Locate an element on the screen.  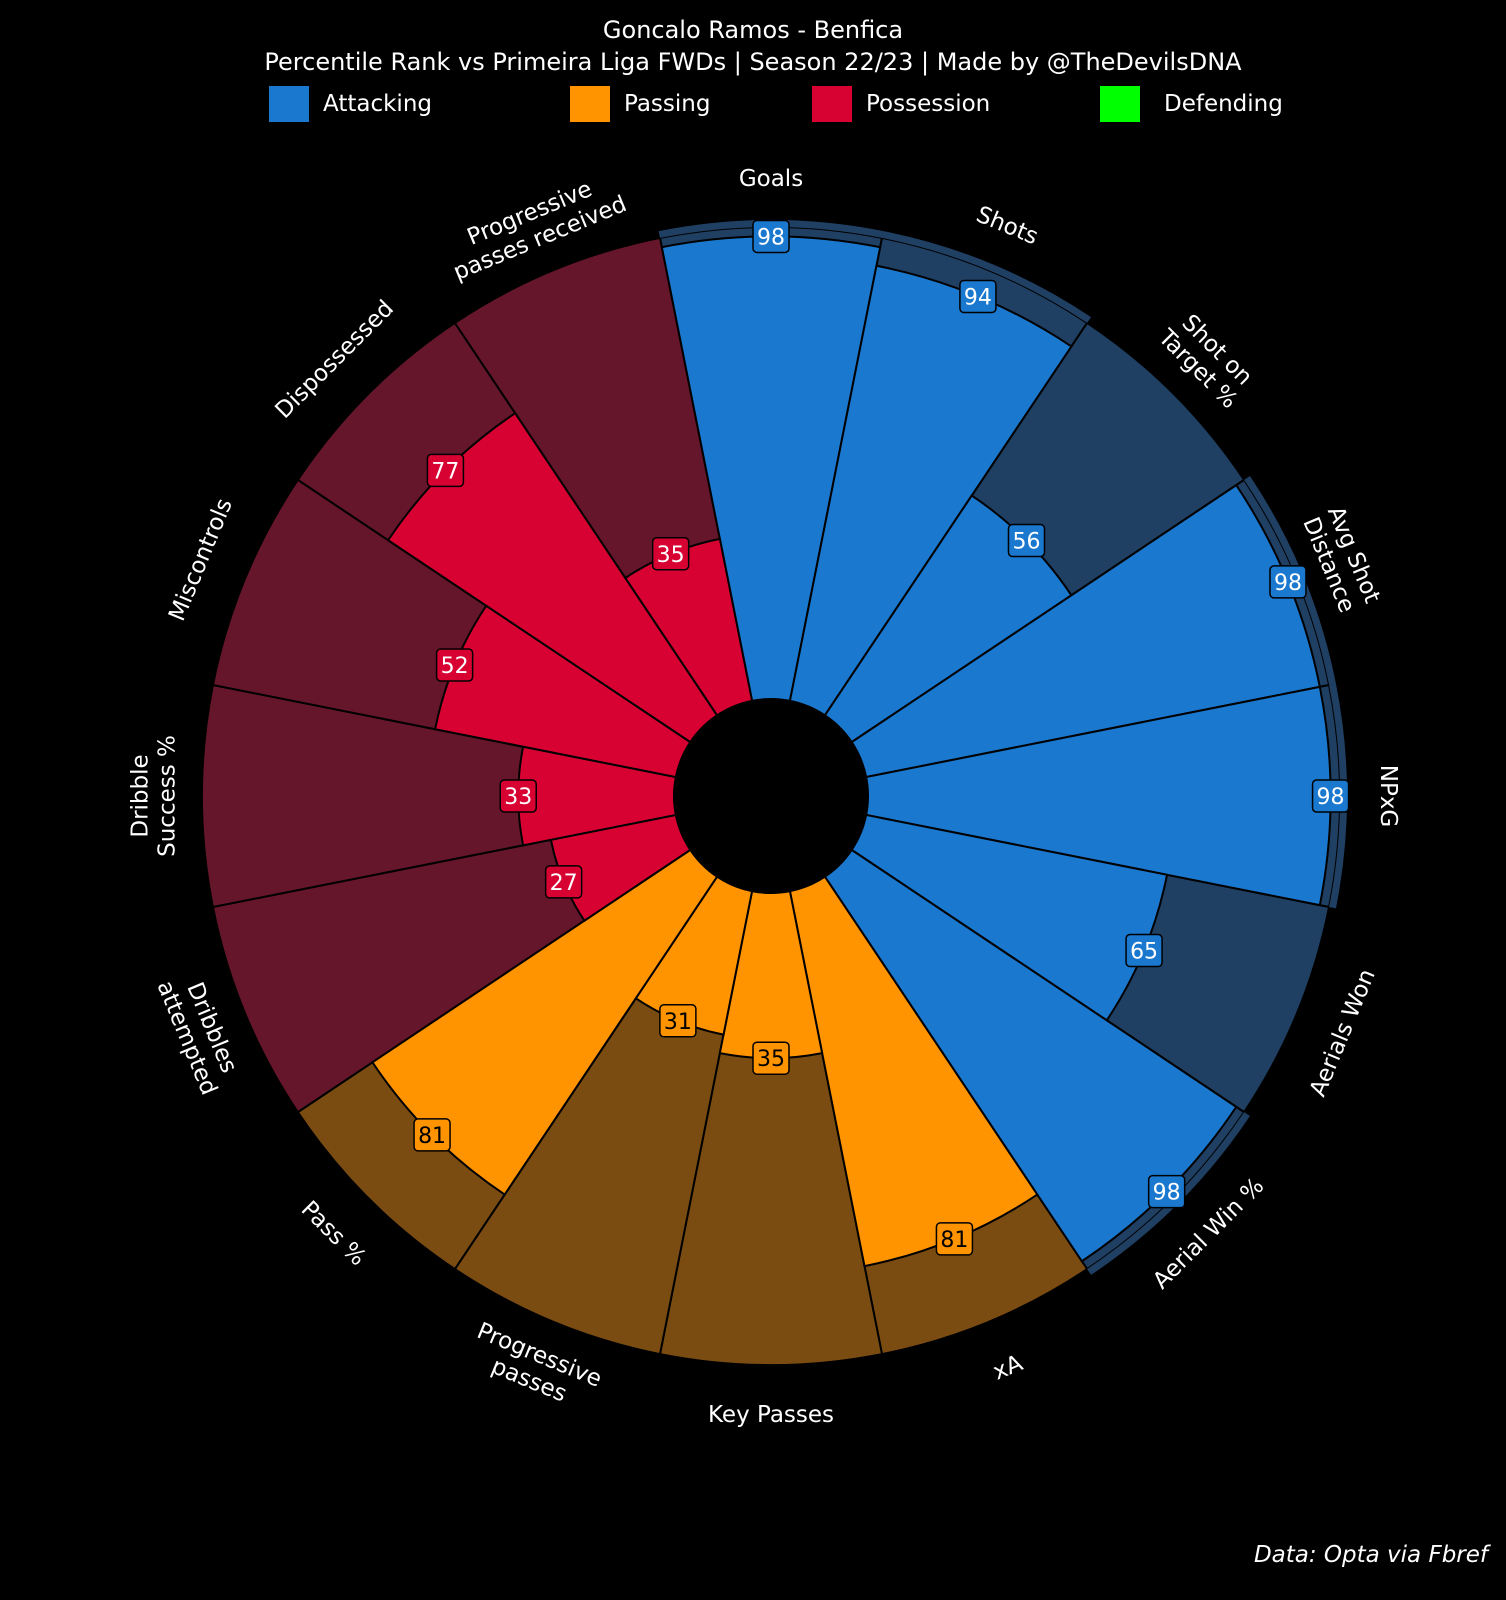
value-box-bg-xa is located at coordinates (954, 1239).